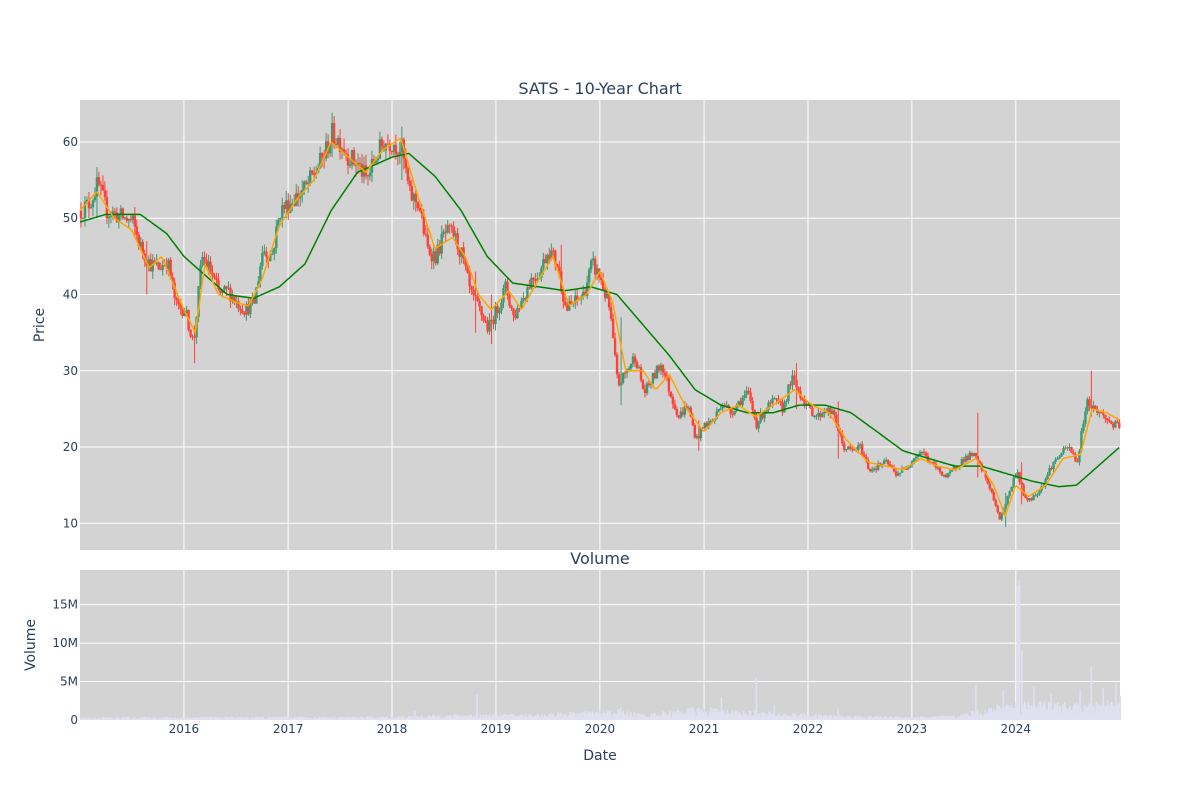 This screenshot has height=800, width=1200. I want to click on x-tick-label: 2023, so click(912, 729).